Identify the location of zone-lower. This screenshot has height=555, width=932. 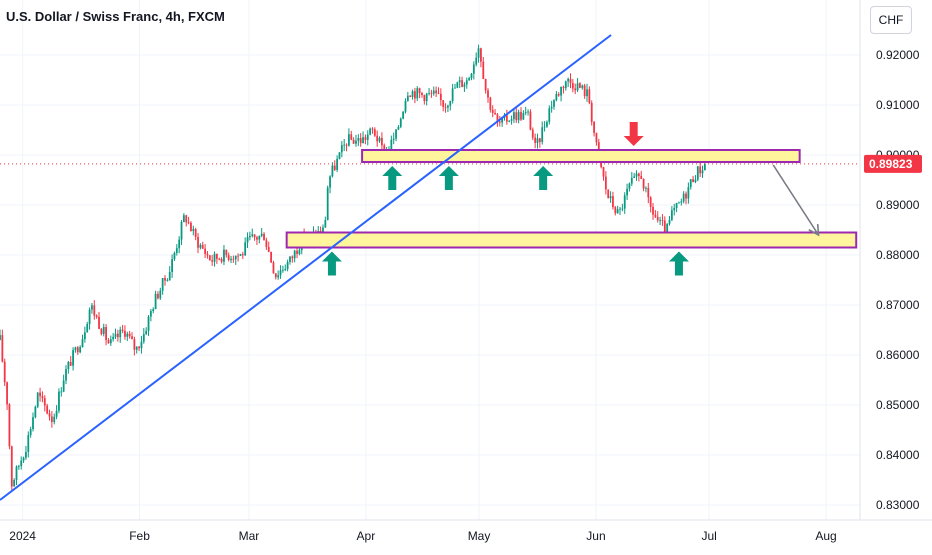
(571, 240).